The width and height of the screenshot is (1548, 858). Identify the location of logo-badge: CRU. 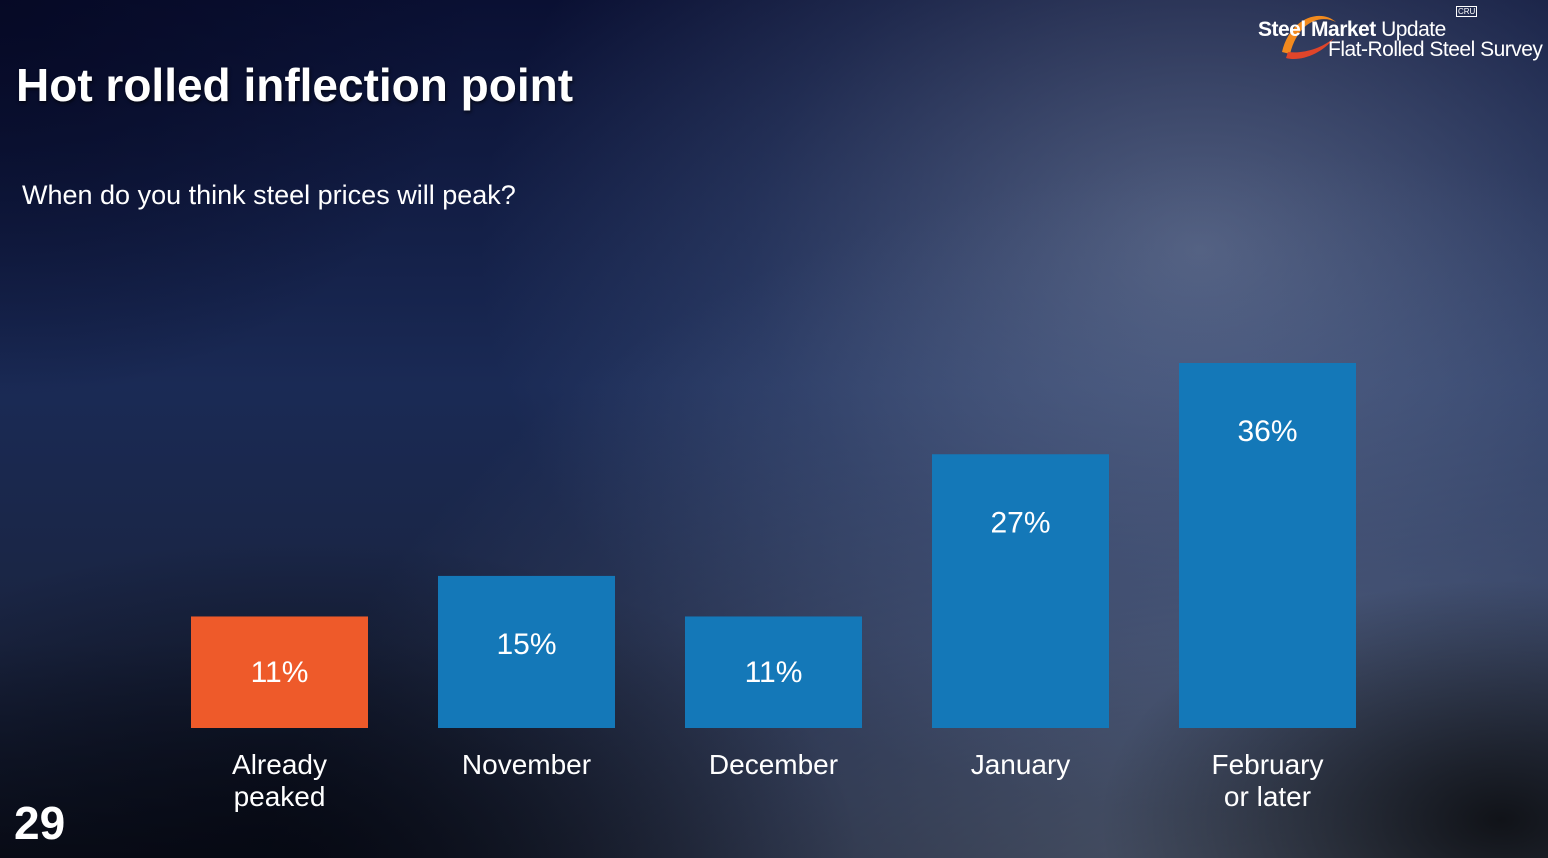
(1467, 11).